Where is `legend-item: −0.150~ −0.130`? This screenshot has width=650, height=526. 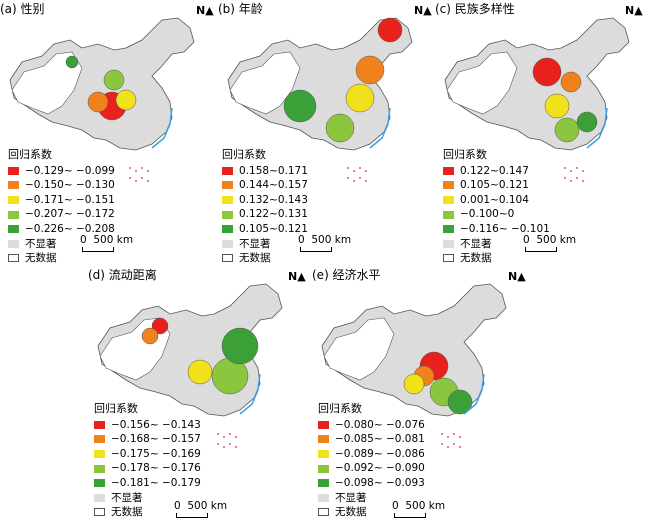 legend-item: −0.150~ −0.130 is located at coordinates (61, 185).